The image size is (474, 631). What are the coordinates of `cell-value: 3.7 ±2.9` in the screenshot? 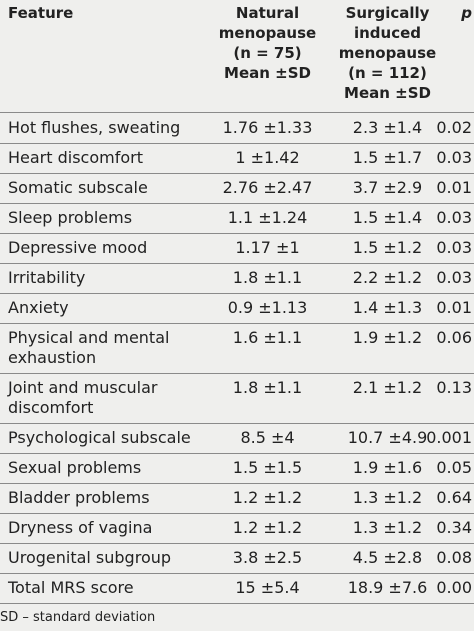 It's located at (387, 187).